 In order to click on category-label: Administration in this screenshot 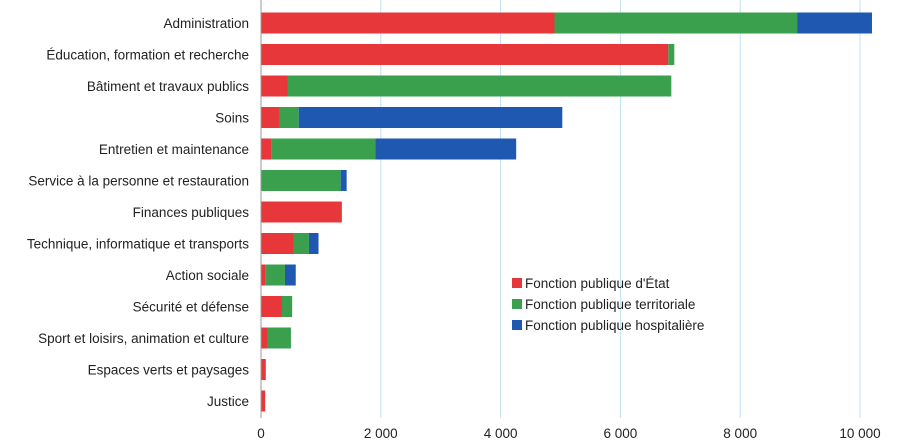, I will do `click(206, 23)`.